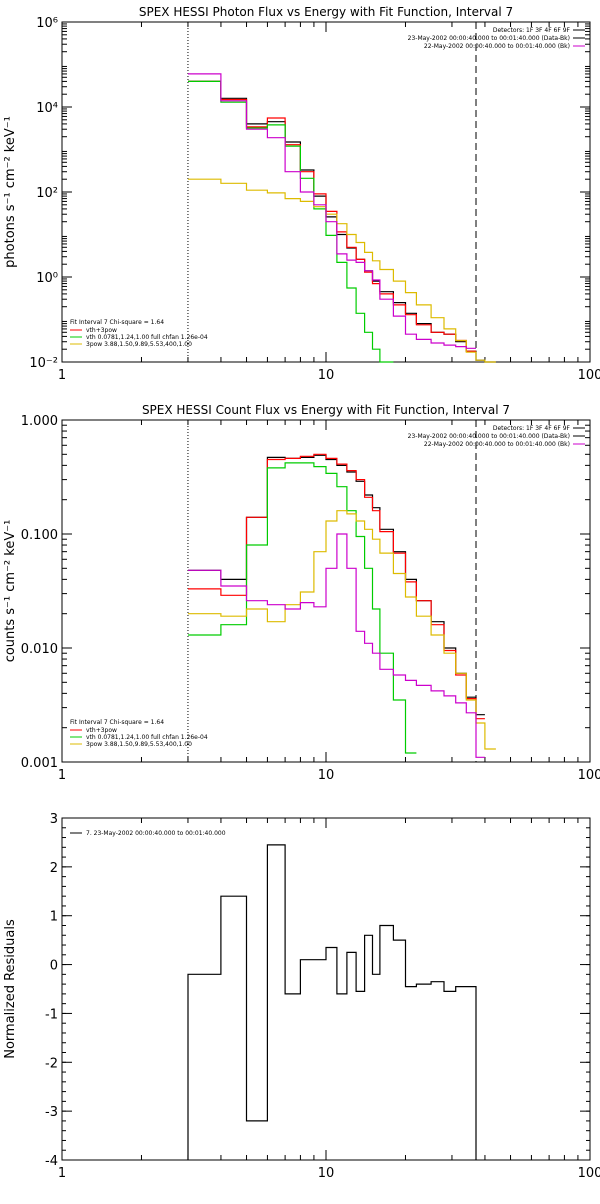 This screenshot has width=600, height=1204. I want to click on y-tick-label: -2, so click(51, 1063).